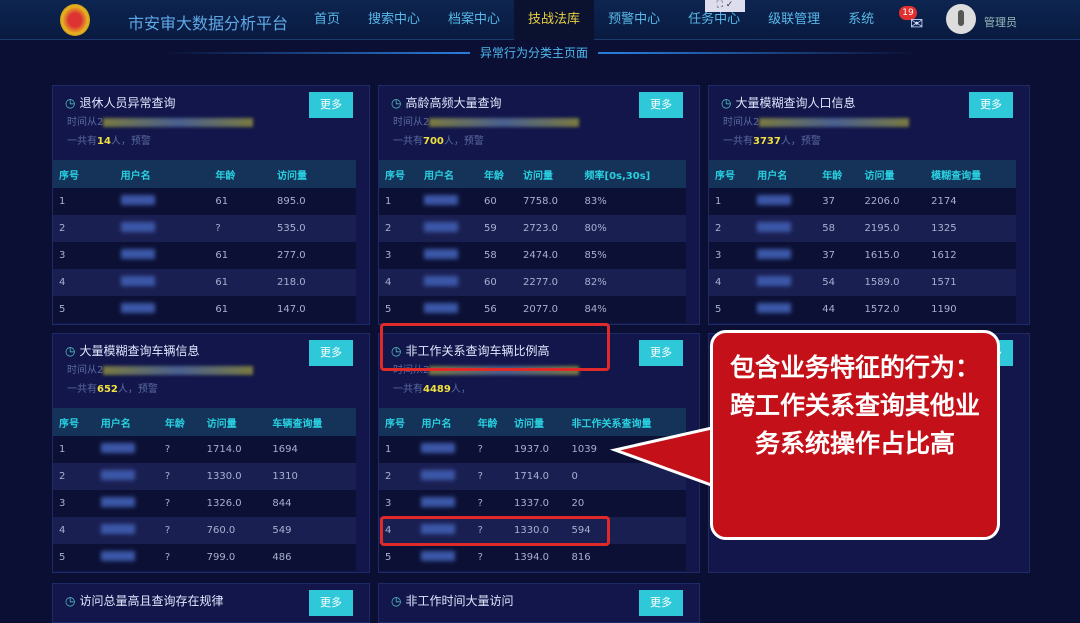 The width and height of the screenshot is (1080, 623). Describe the element at coordinates (1000, 22) in the screenshot. I see `user-name: 管理员` at that location.